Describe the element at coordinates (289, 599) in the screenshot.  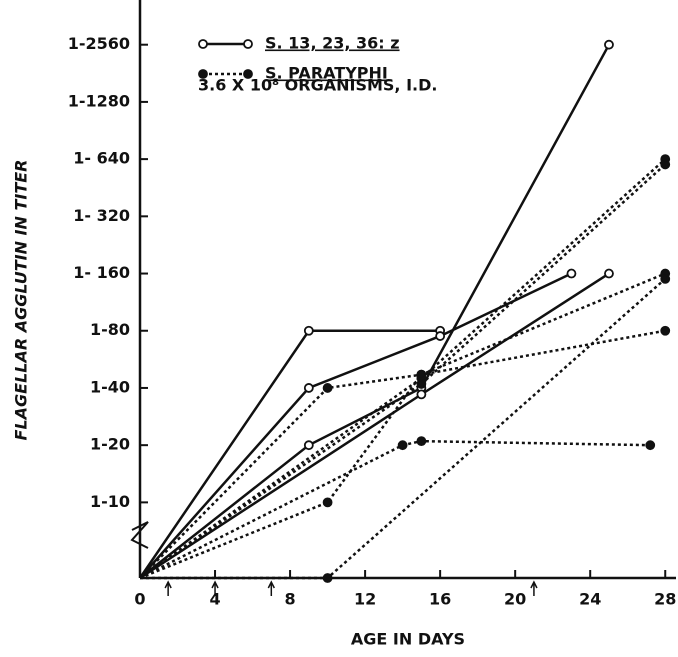
I see `x-tick-label: 8` at that location.